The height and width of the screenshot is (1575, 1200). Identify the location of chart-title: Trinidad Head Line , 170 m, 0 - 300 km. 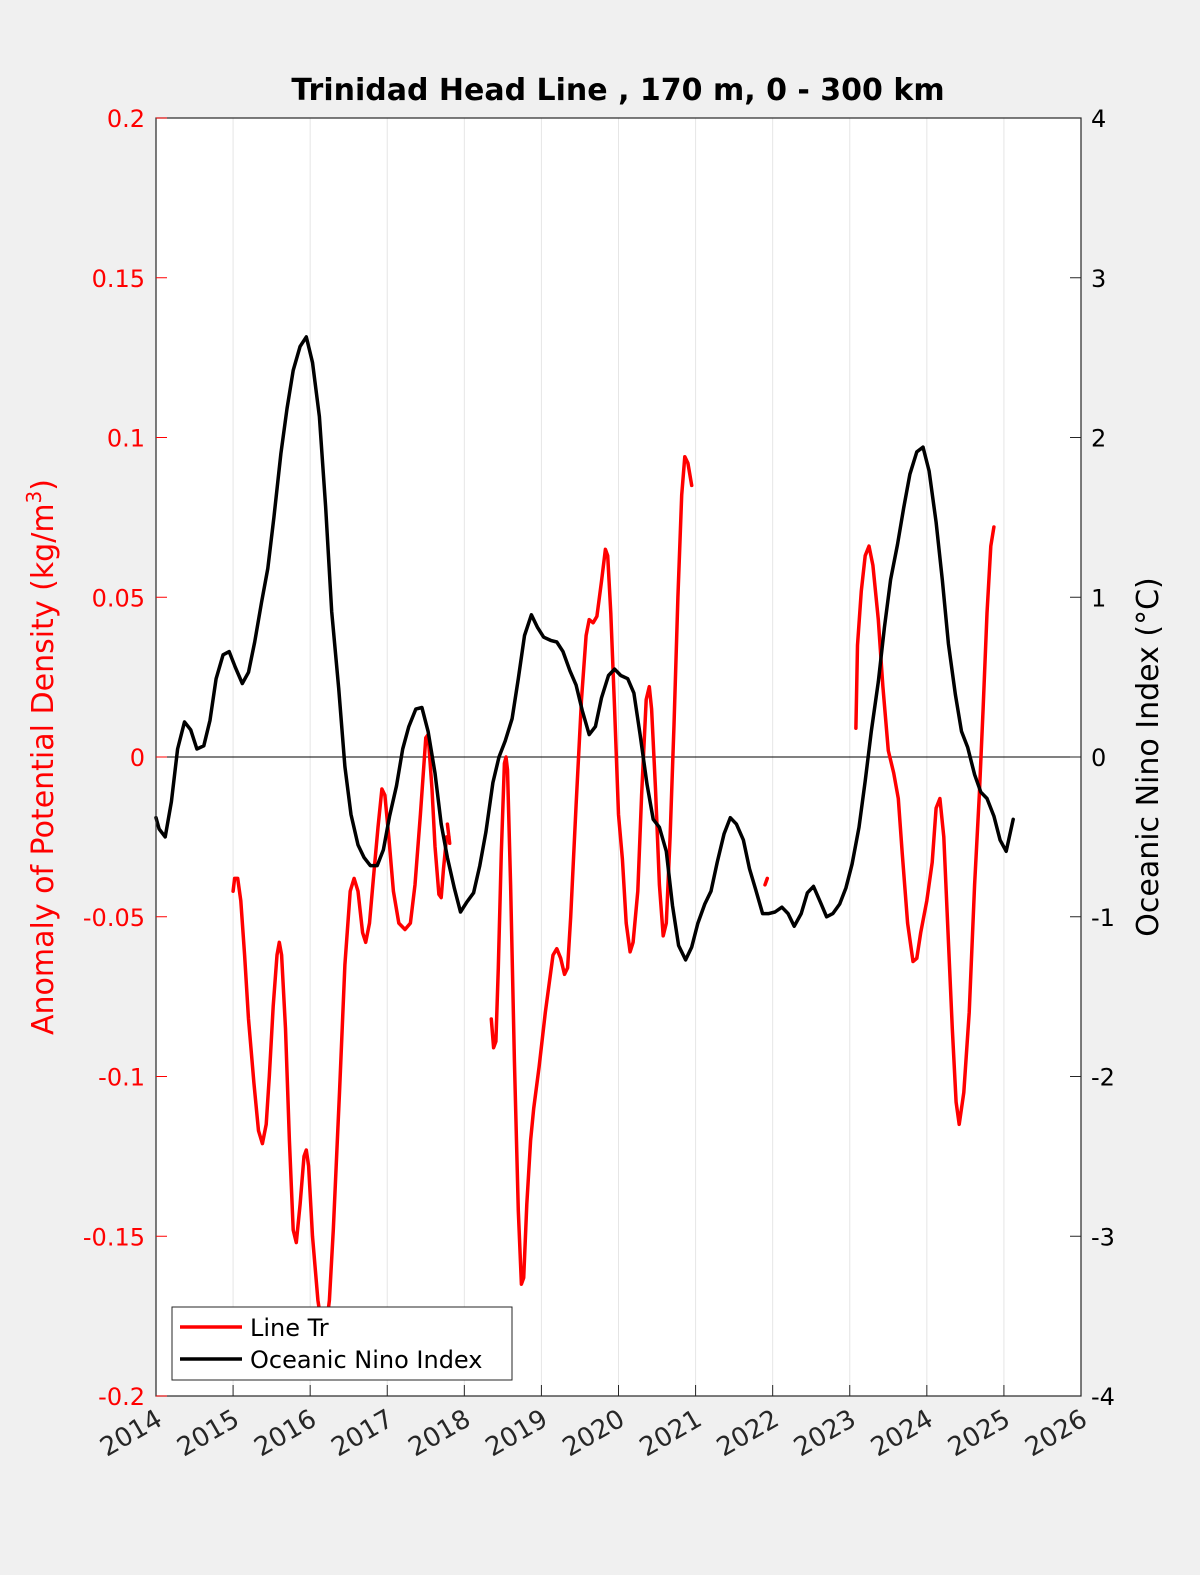
(617, 90).